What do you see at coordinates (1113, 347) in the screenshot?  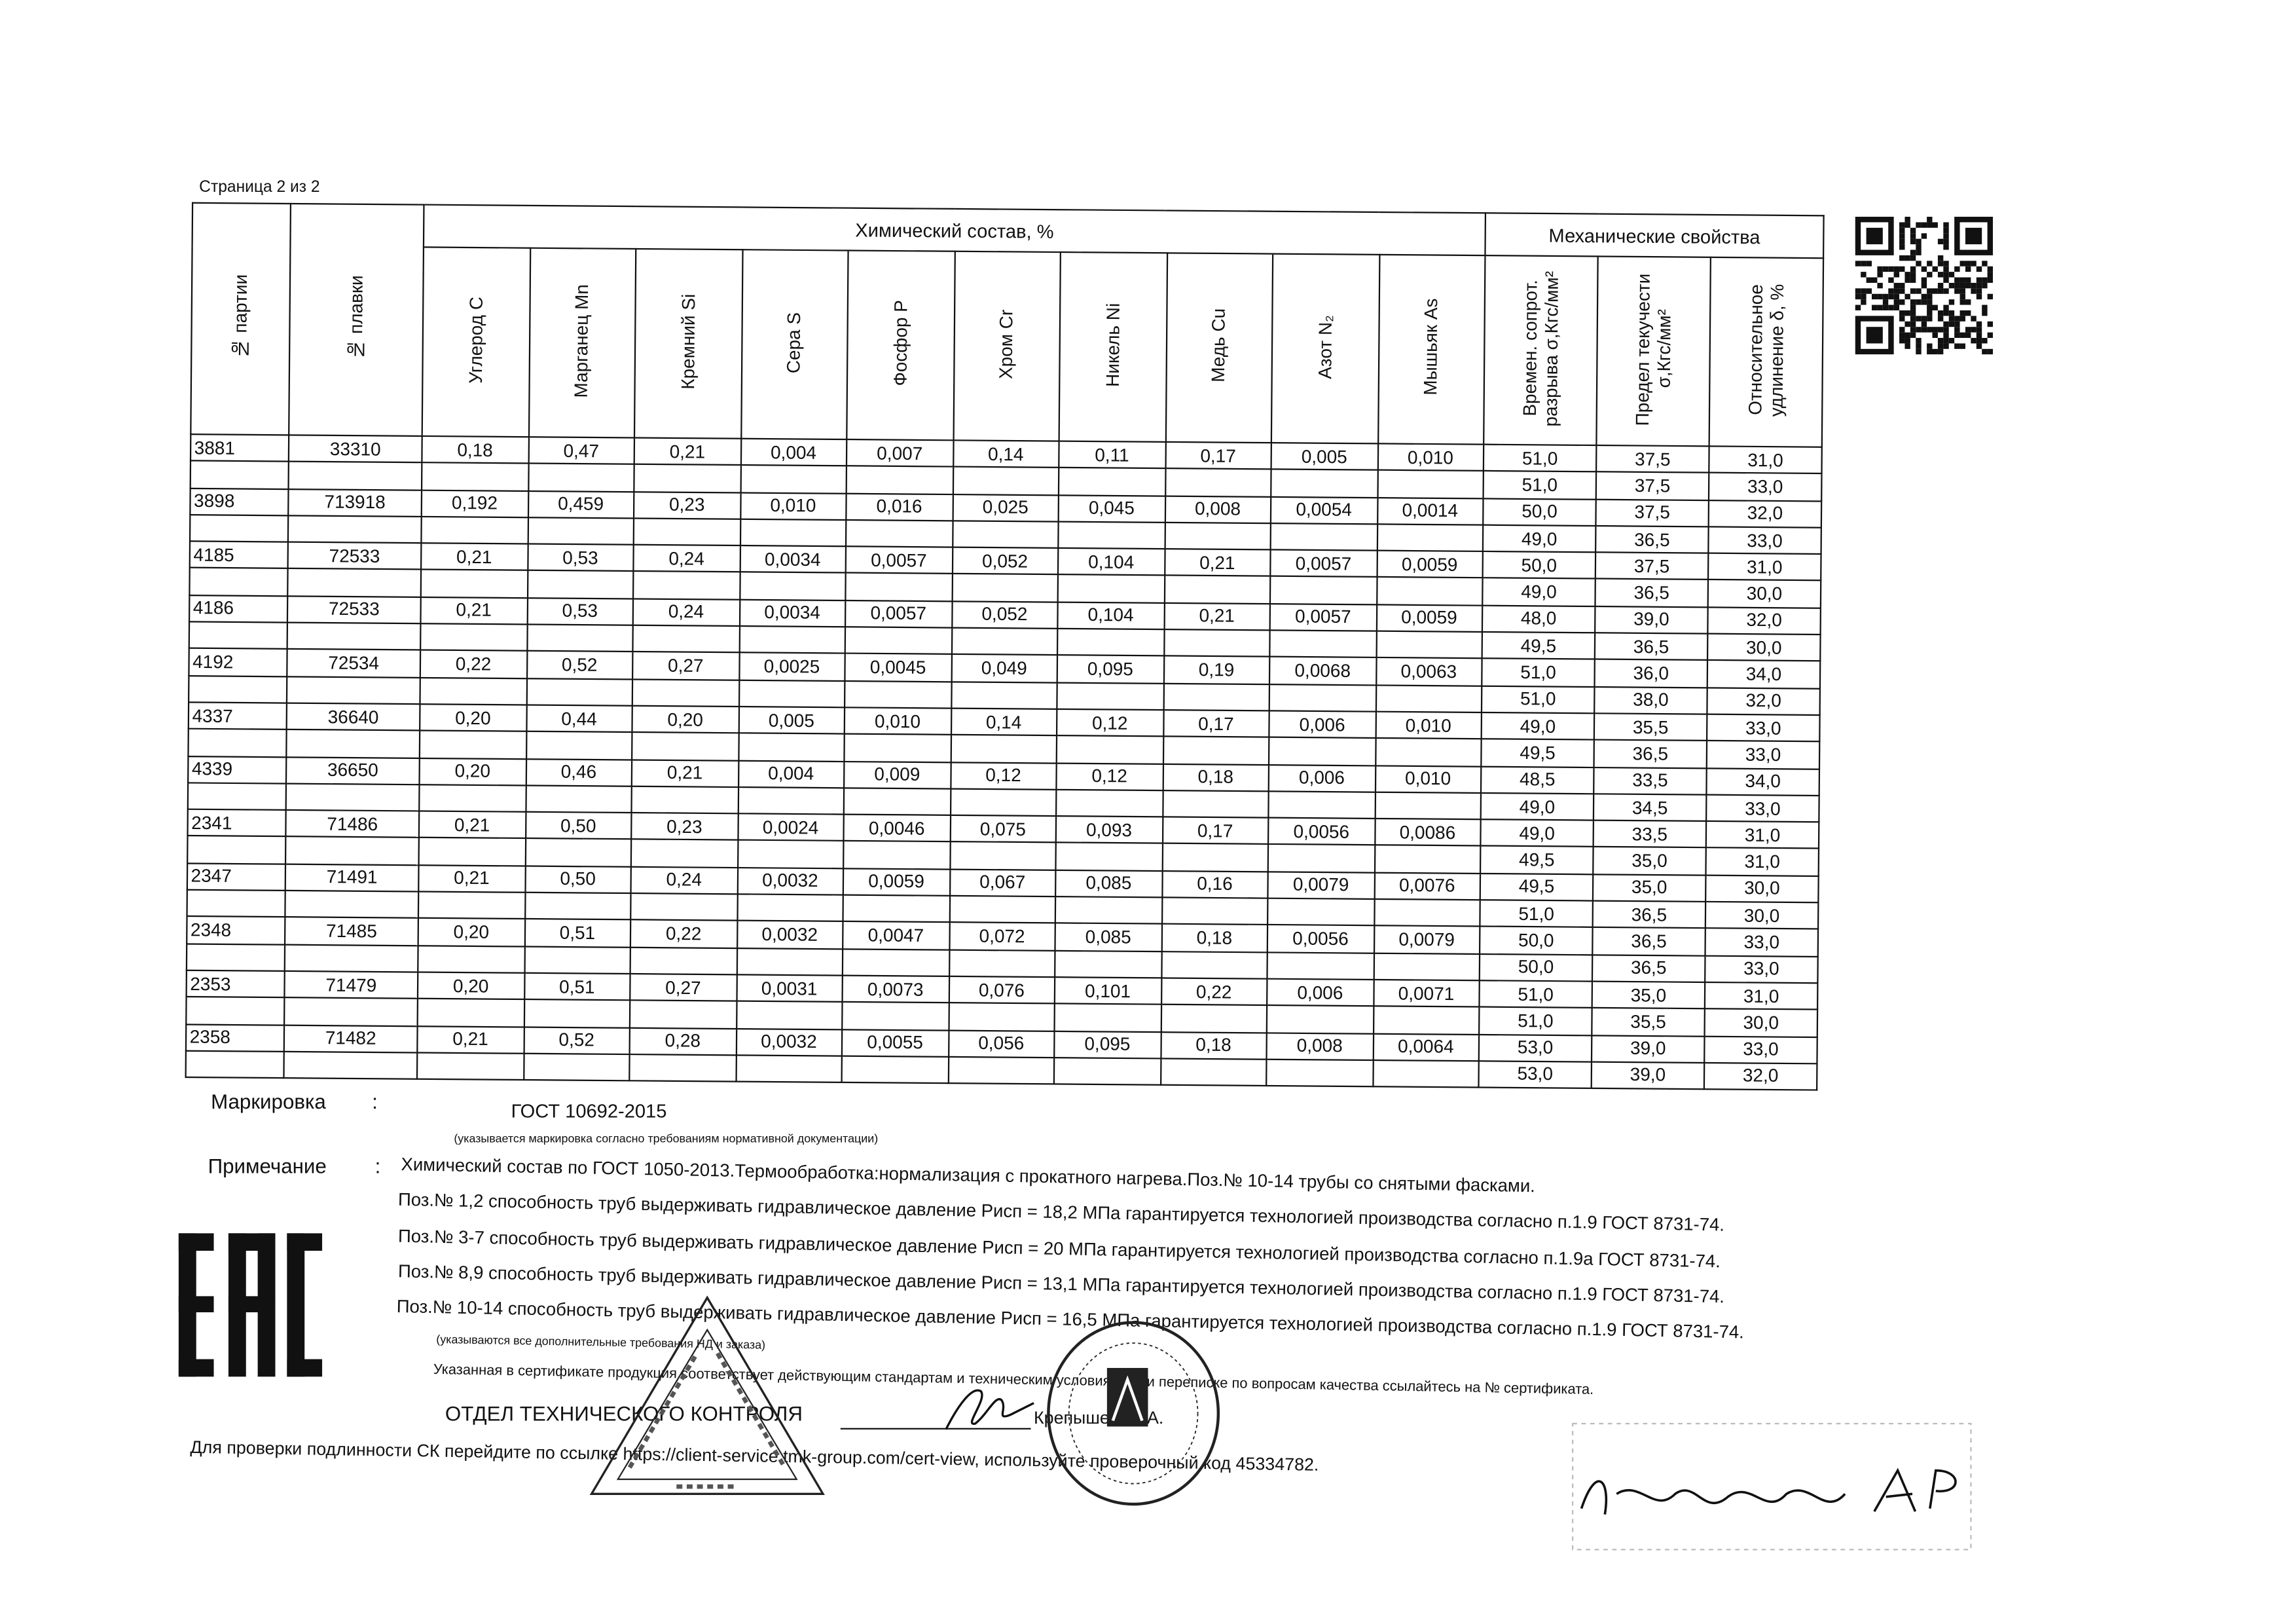 I see `header-chem-7: Никель Ni` at bounding box center [1113, 347].